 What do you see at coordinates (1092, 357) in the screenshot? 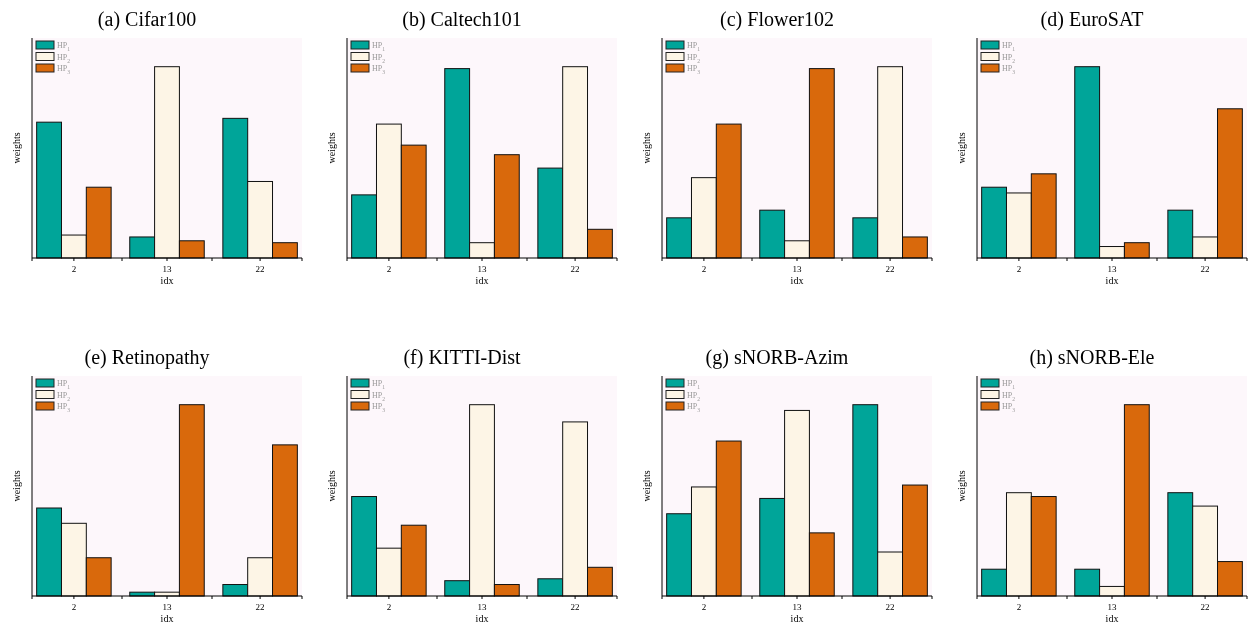
I see `chart-title: (h) sNORB-Ele` at bounding box center [1092, 357].